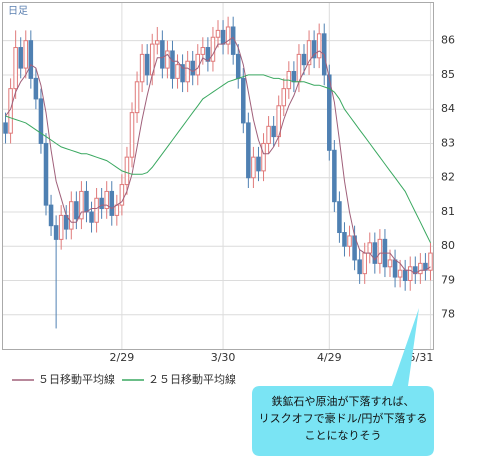 The image size is (477, 460). Describe the element at coordinates (343, 401) in the screenshot. I see `callout-text: 鉄鉱石や原油が下落すれば、` at that location.